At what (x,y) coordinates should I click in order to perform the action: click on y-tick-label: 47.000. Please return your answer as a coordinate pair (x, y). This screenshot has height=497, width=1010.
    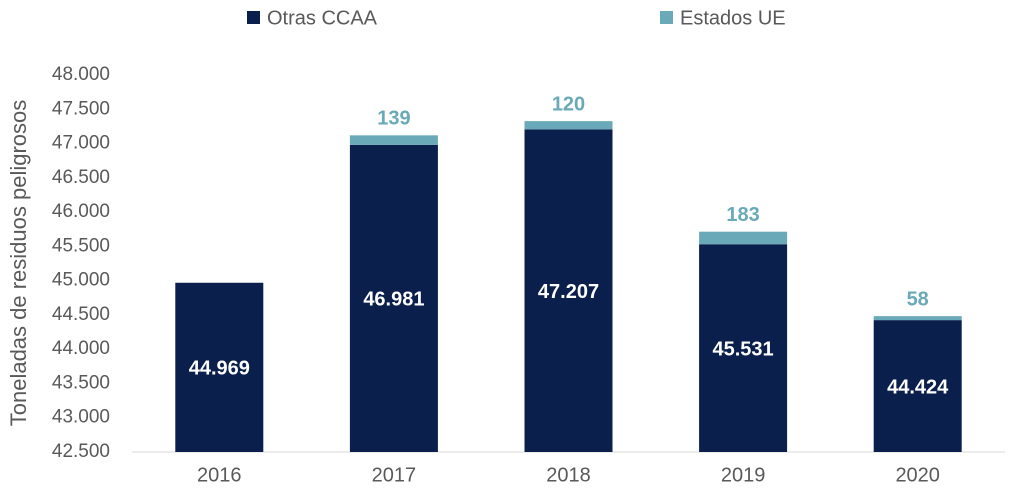
    Looking at the image, I should click on (81, 143).